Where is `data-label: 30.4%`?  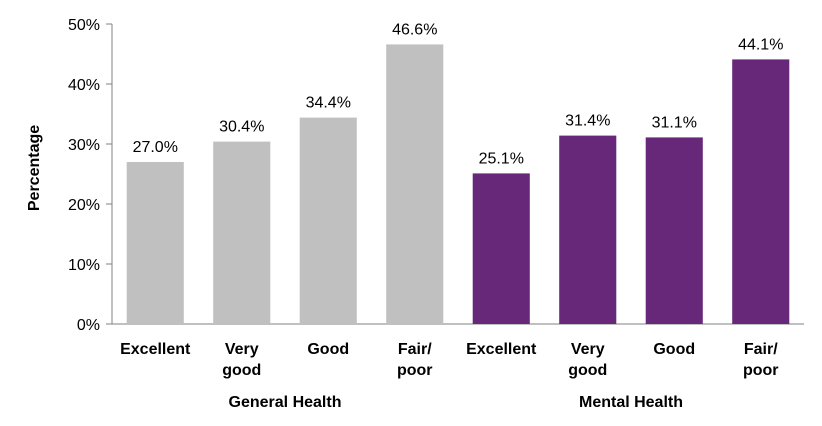 data-label: 30.4% is located at coordinates (241, 127).